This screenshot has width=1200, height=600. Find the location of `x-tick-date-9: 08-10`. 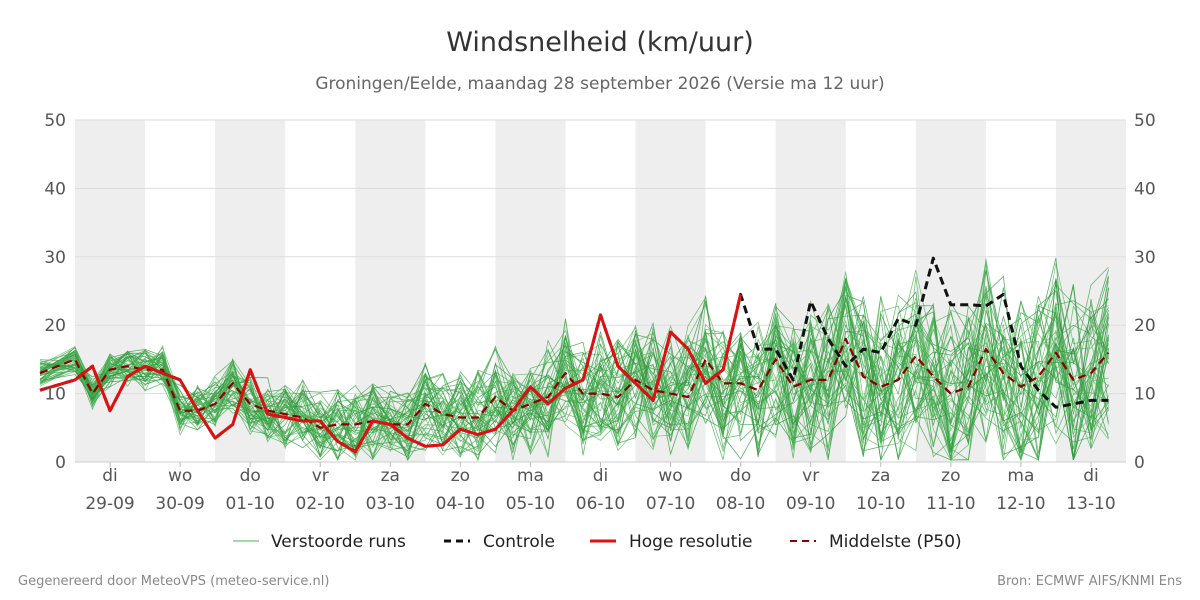

x-tick-date-9: 08-10 is located at coordinates (740, 504).